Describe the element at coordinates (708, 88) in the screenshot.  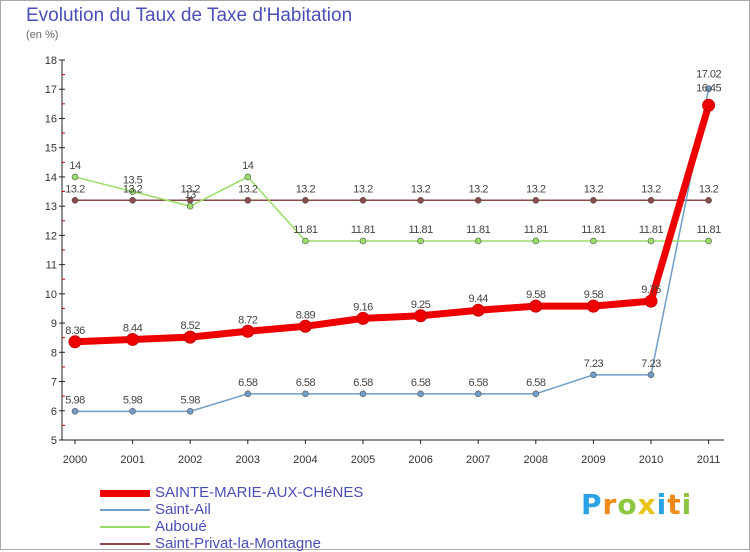
I see `data-label: 16.45` at that location.